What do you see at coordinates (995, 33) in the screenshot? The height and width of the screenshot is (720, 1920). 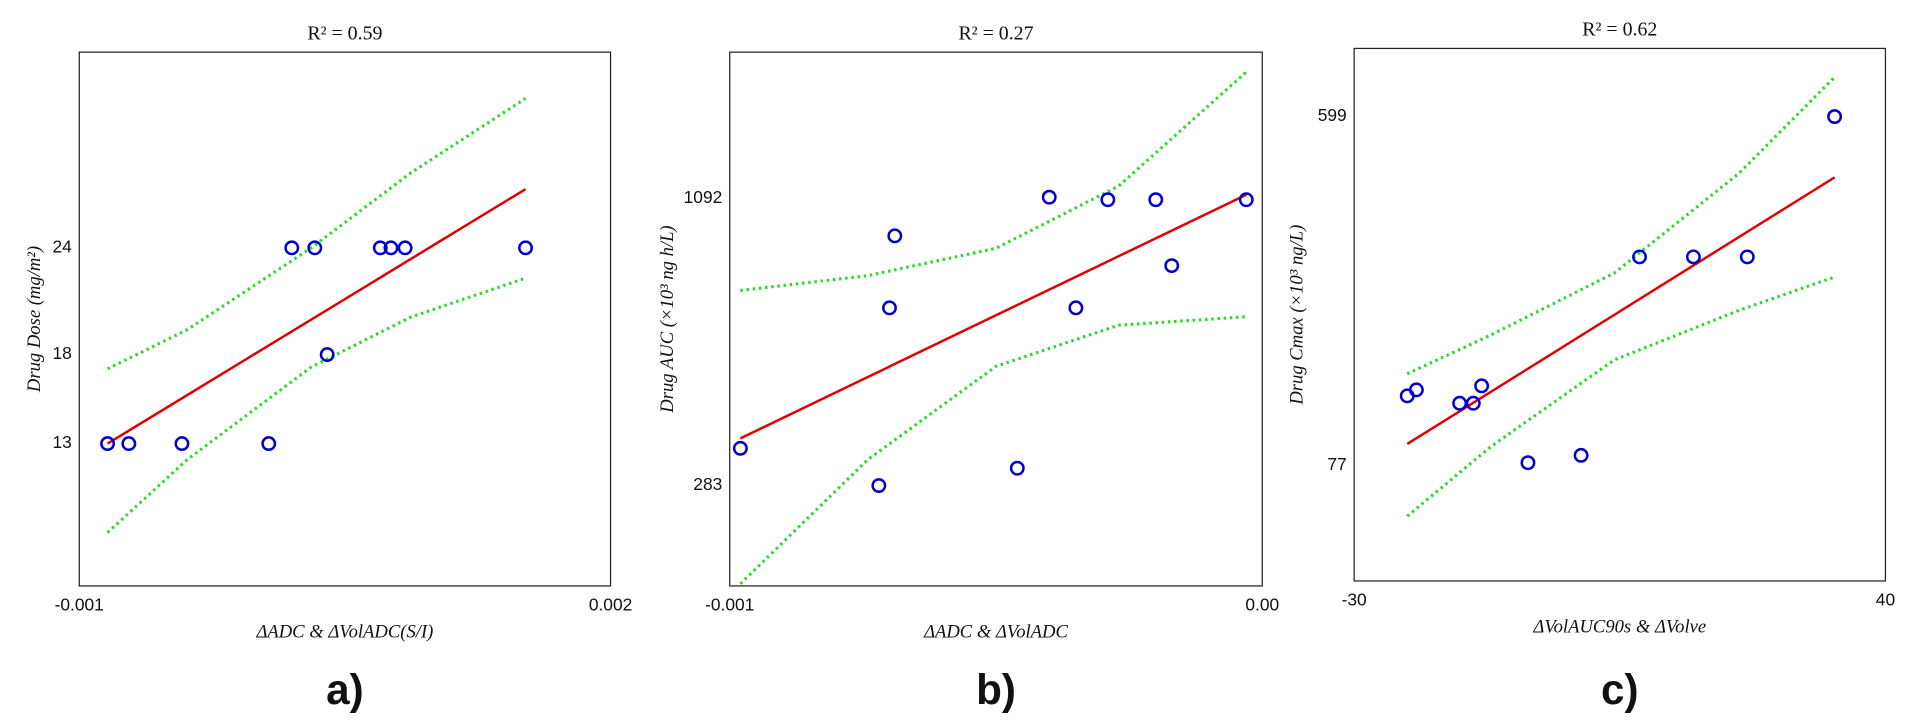 I see `chart-title: R² = 0.27` at bounding box center [995, 33].